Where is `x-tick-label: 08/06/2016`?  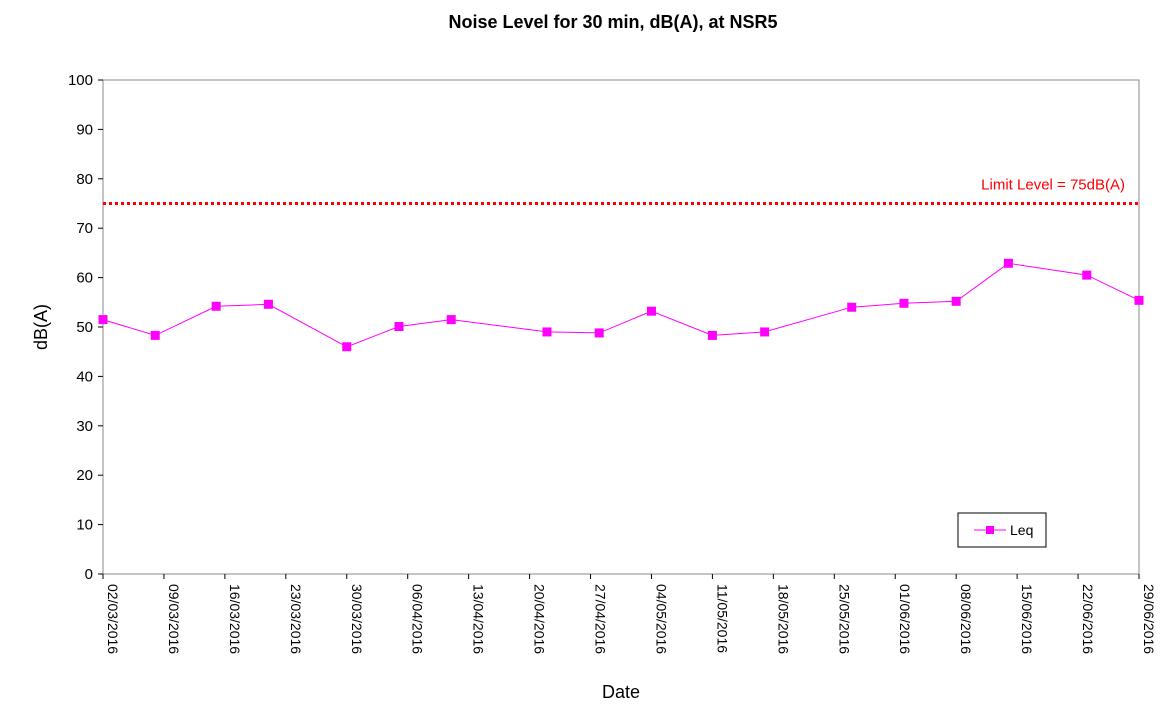 x-tick-label: 08/06/2016 is located at coordinates (966, 619).